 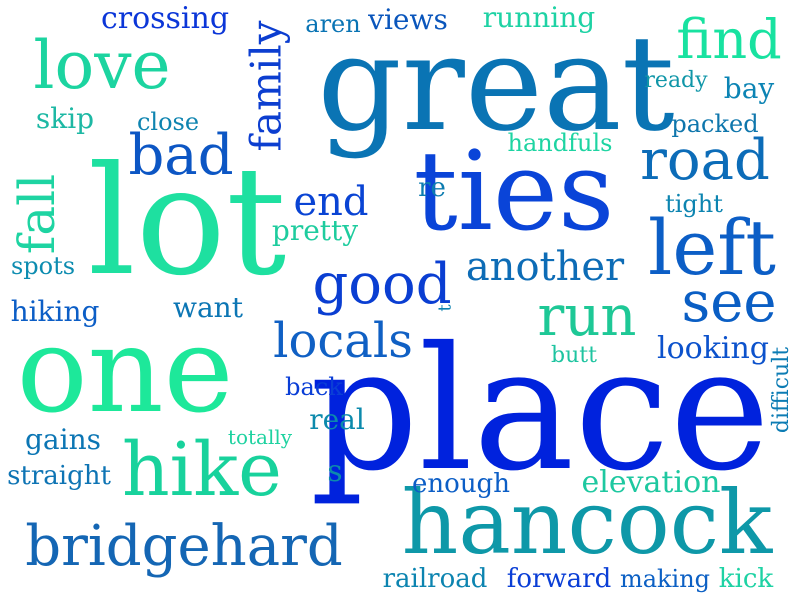 What do you see at coordinates (37, 214) in the screenshot?
I see `word-fall: fall` at bounding box center [37, 214].